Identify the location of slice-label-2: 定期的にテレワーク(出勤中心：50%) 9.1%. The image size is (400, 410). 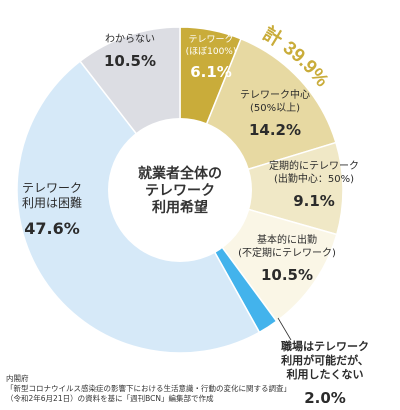
(314, 184).